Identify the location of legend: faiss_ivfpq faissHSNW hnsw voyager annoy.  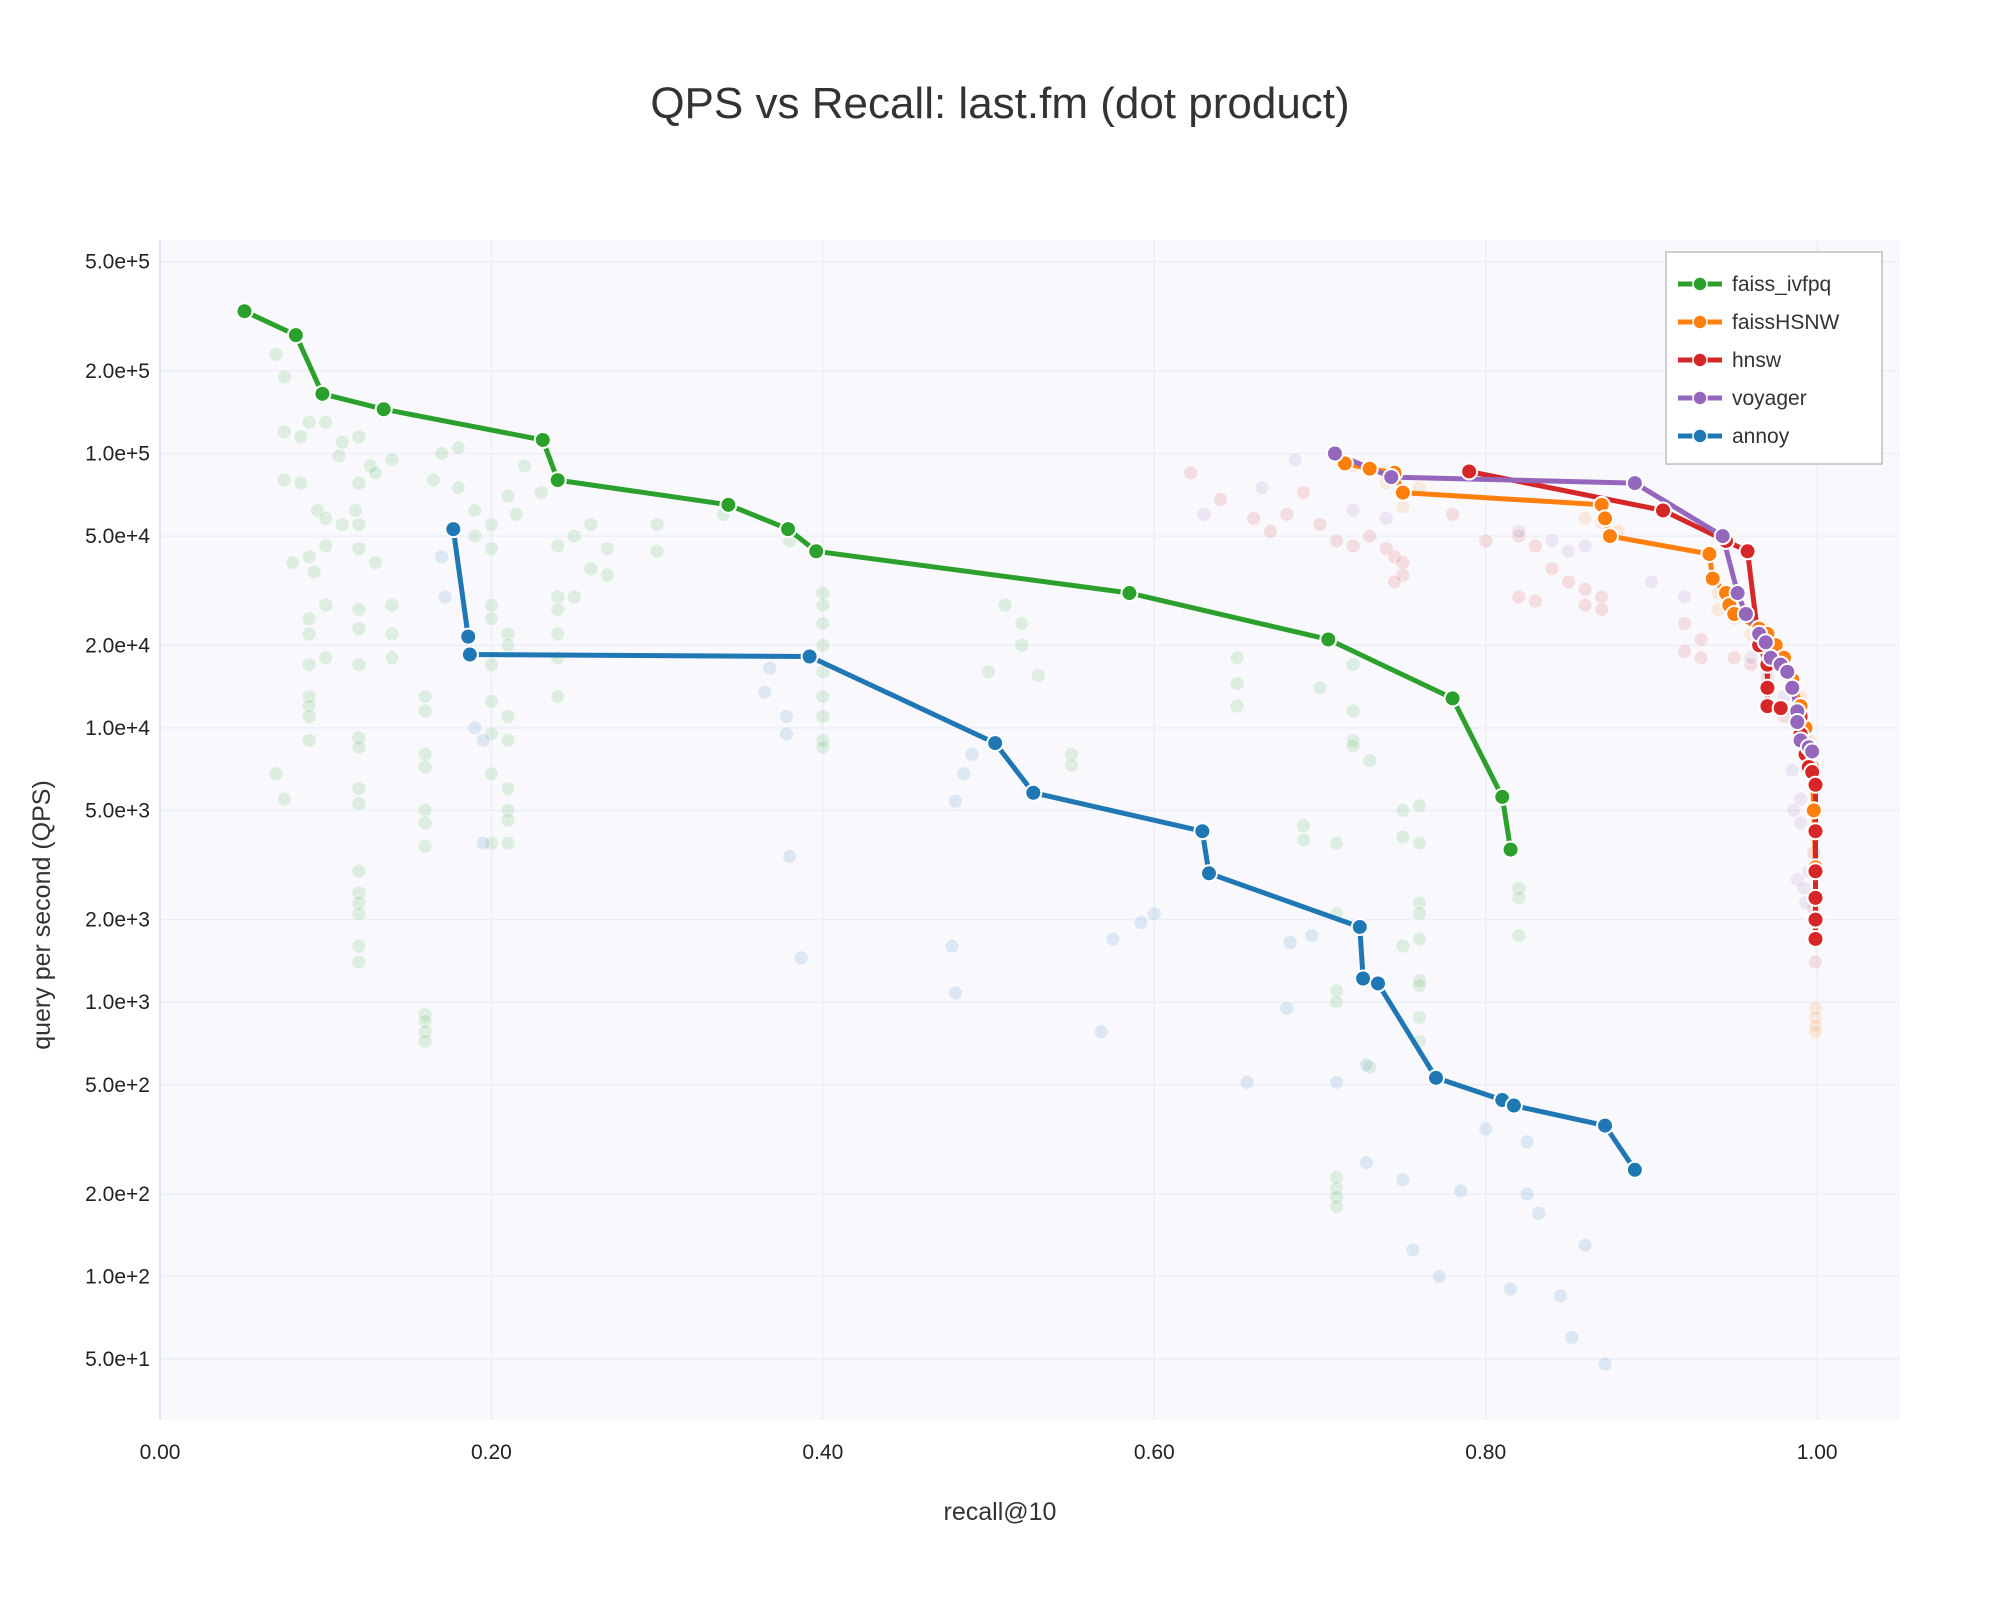
(1774, 358).